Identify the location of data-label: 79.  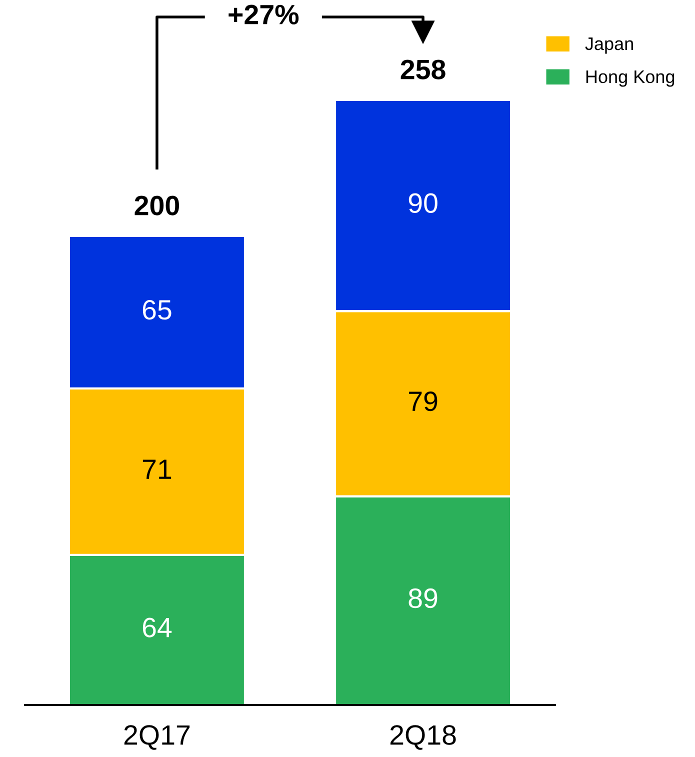
(423, 401).